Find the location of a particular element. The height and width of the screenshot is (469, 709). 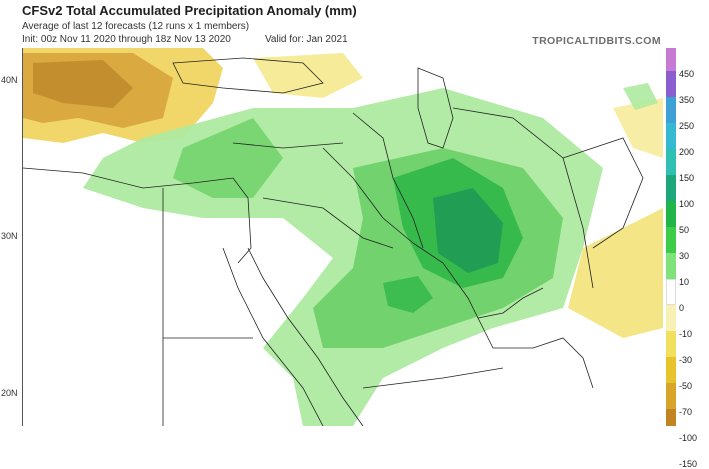

colorbar-label-neg100: -100 is located at coordinates (688, 438).